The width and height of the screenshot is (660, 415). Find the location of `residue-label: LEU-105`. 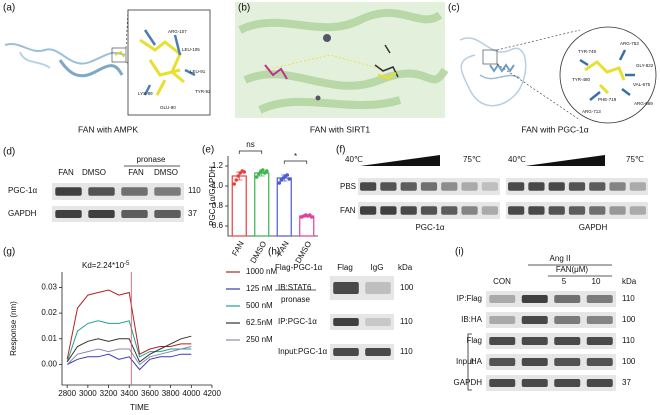

residue-label: LEU-105 is located at coordinates (191, 49).